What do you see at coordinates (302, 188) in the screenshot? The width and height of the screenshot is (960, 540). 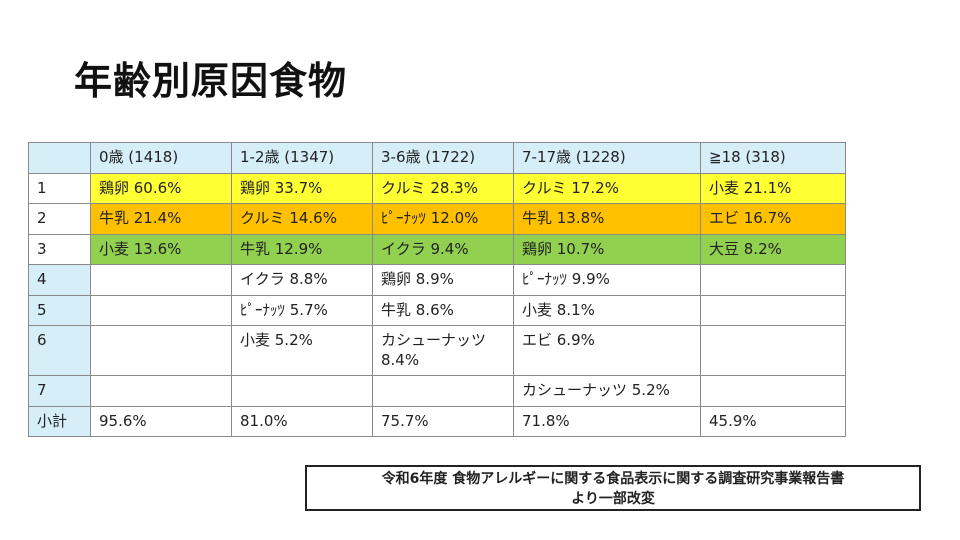 I see `table-cell: 鶏卵 33.7%` at bounding box center [302, 188].